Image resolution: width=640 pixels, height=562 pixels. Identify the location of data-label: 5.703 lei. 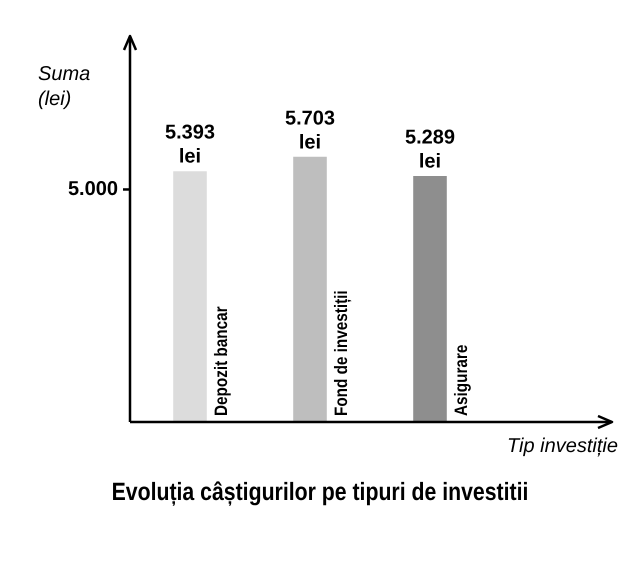
(310, 130).